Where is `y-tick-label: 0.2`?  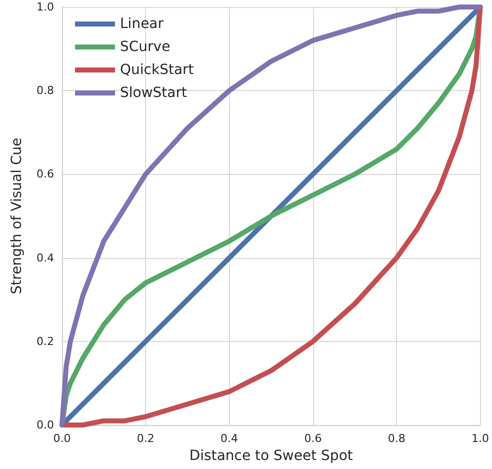 y-tick-label: 0.2 is located at coordinates (45, 341).